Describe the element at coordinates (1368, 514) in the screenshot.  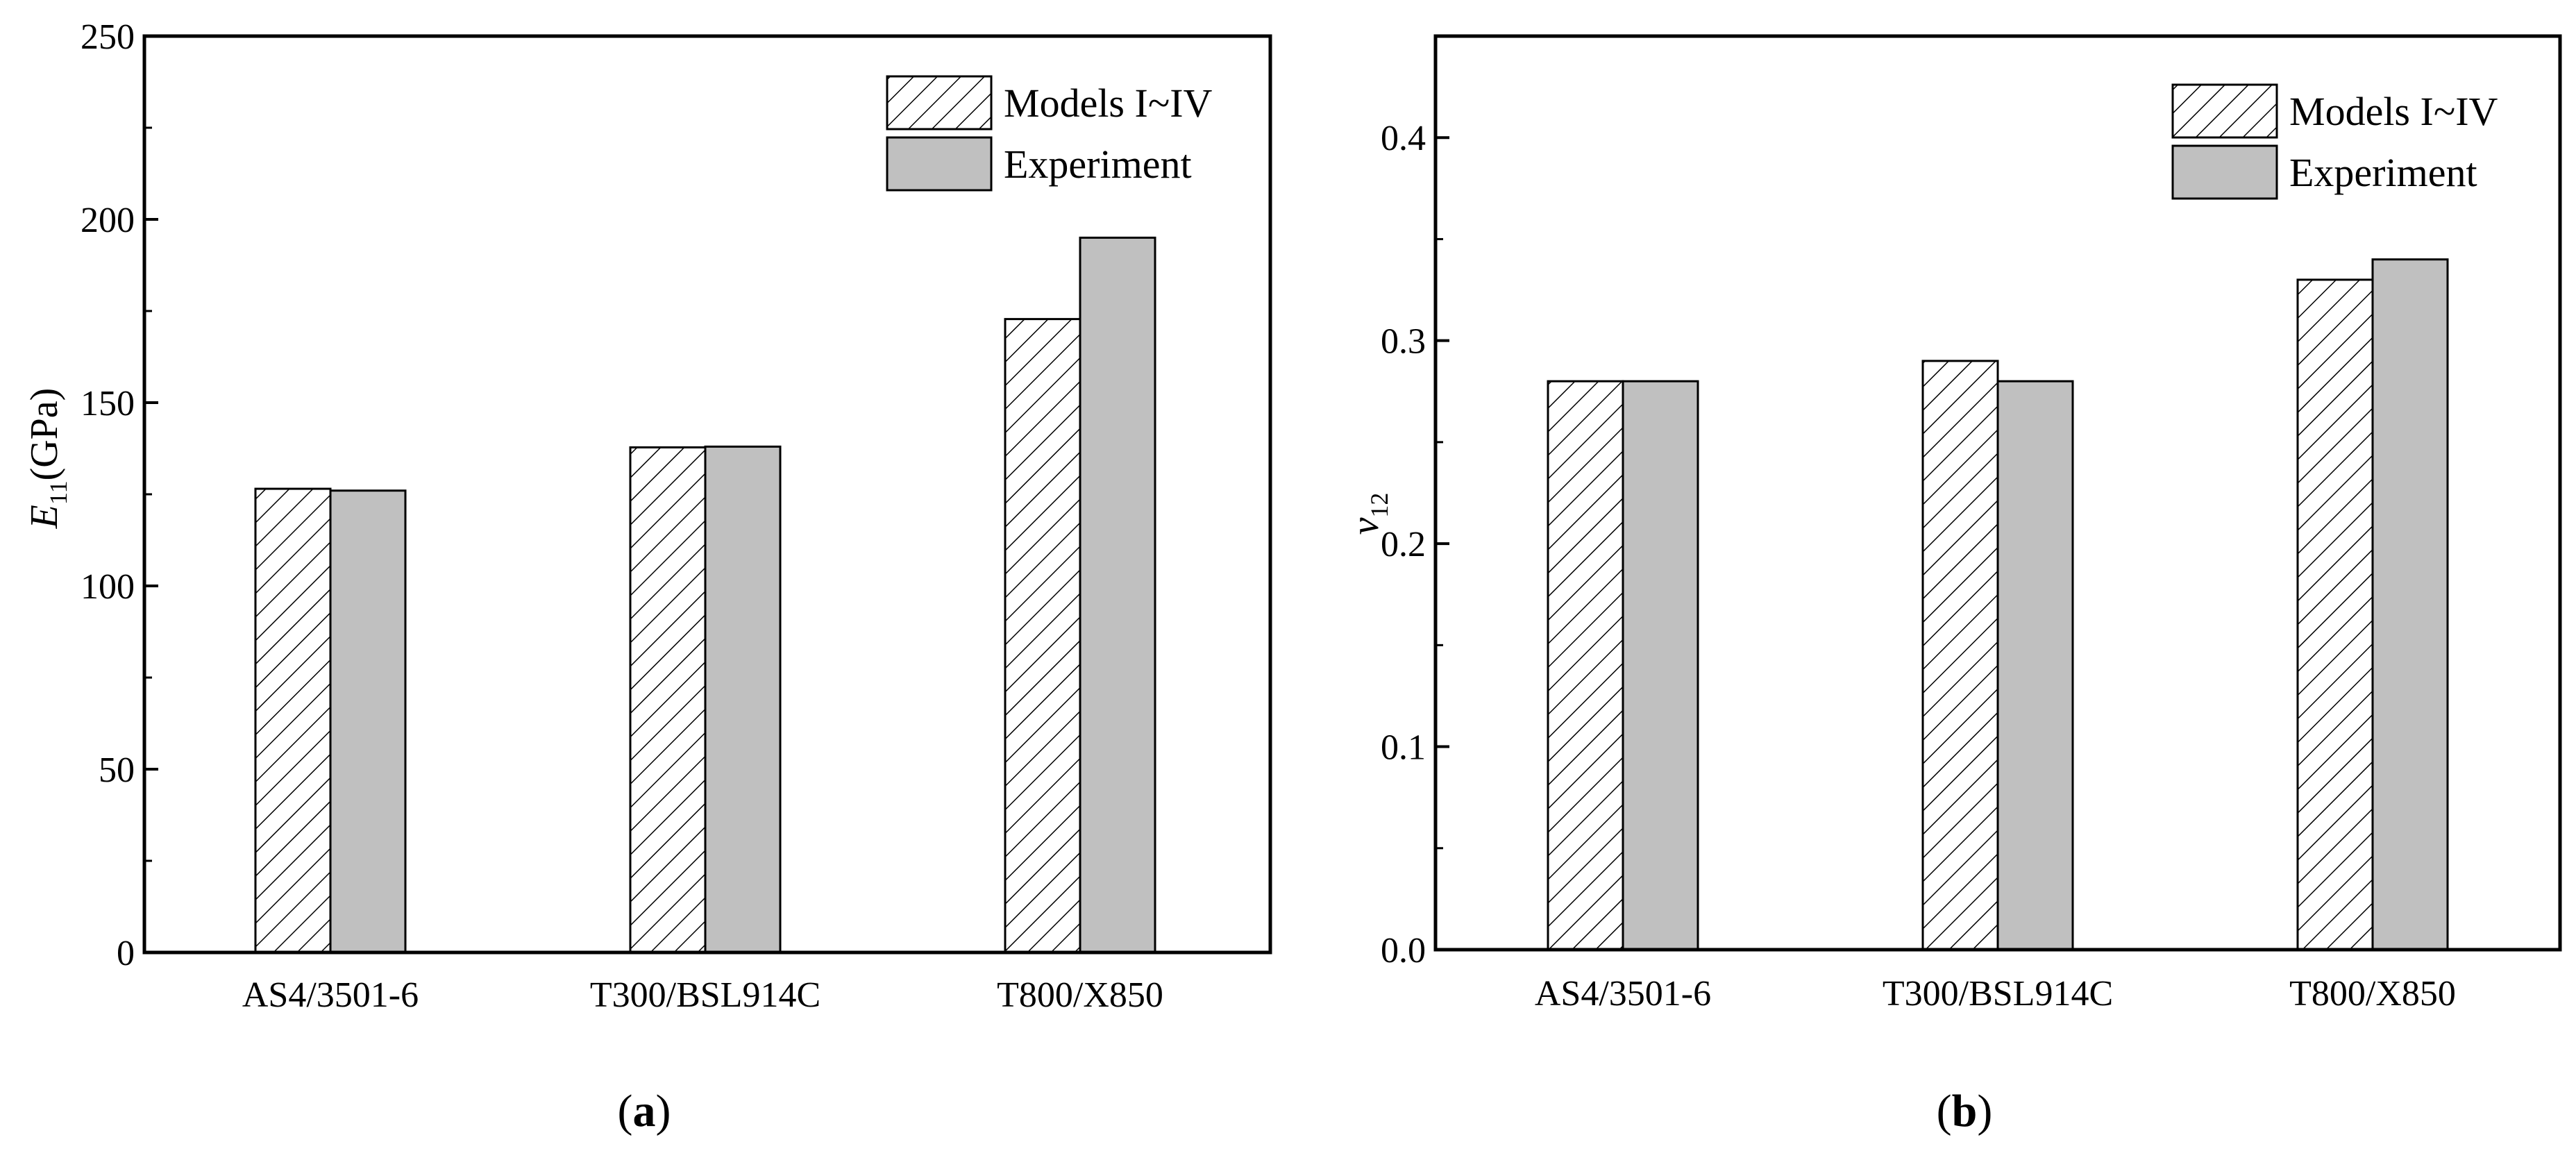
I see `panel-b-y-axis-label: v12` at that location.